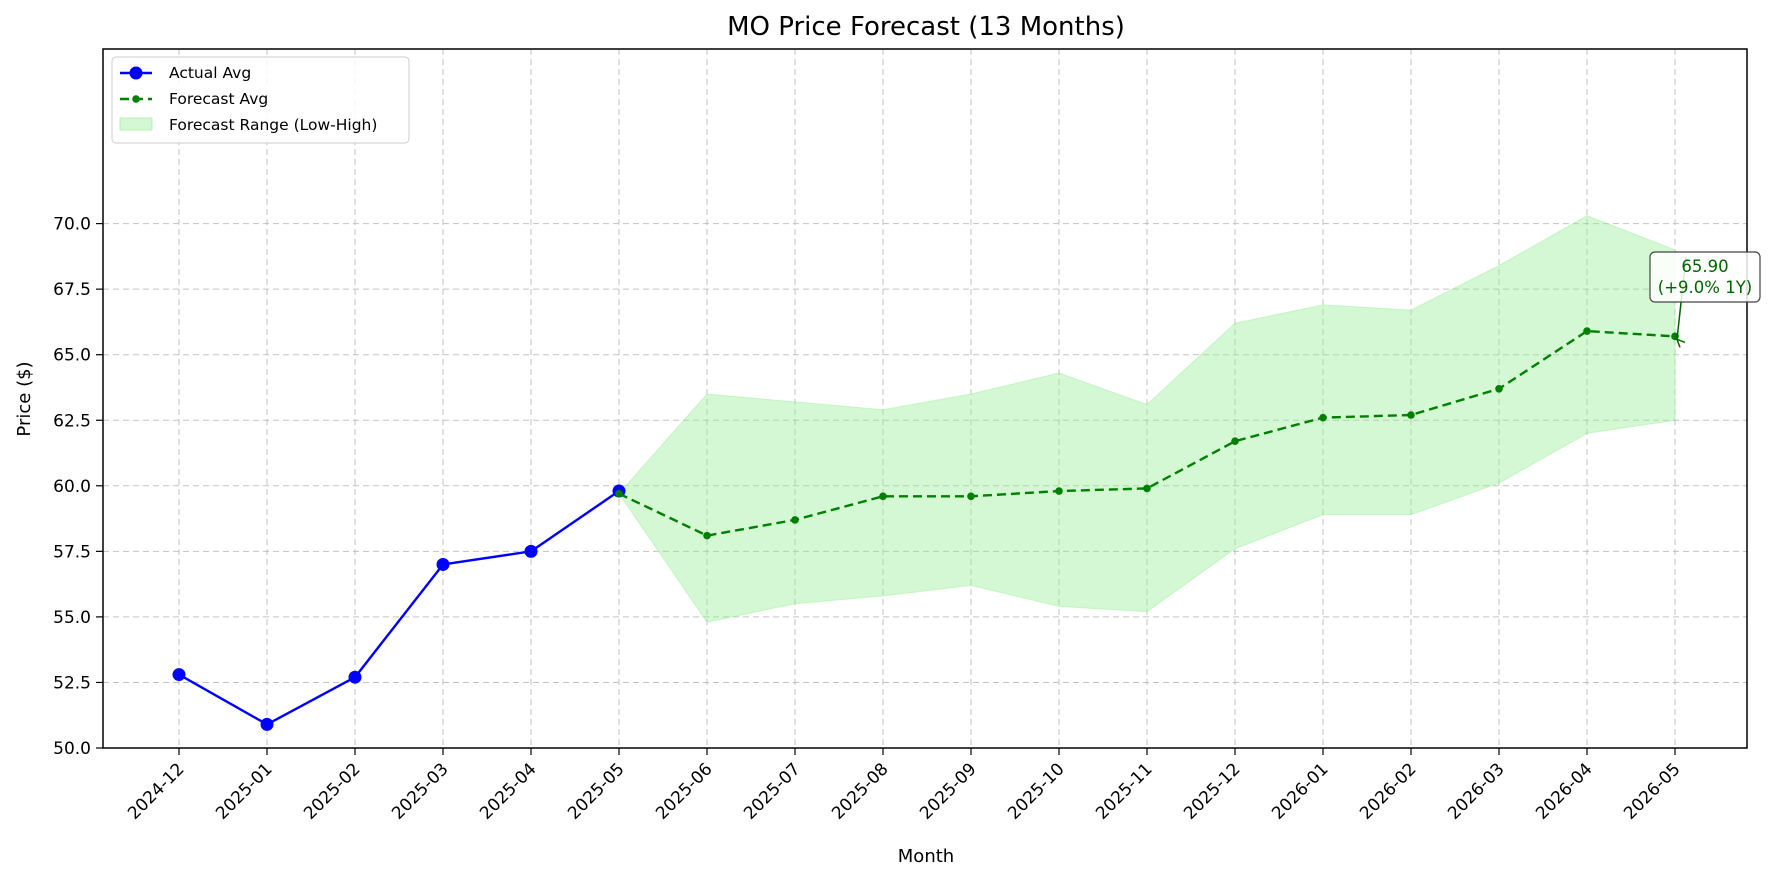 Image resolution: width=1772 pixels, height=883 pixels. I want to click on annotation-change: (+9.0% 1Y), so click(1705, 287).